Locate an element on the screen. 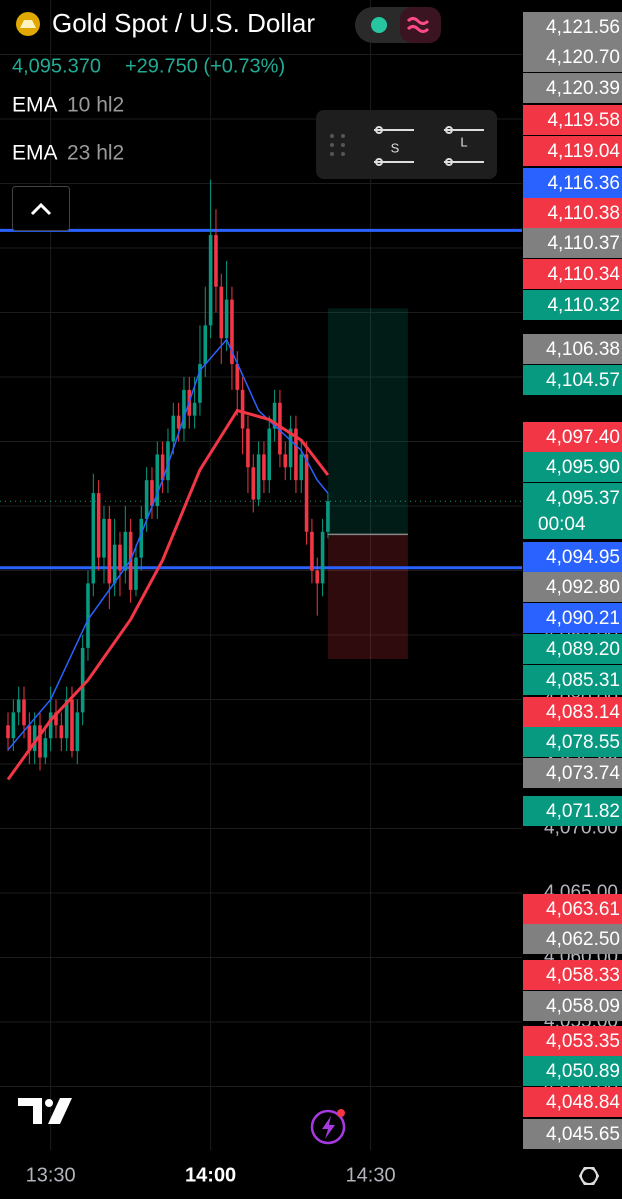 The width and height of the screenshot is (622, 1199). price-tag-label: 4,073.74 is located at coordinates (583, 773).